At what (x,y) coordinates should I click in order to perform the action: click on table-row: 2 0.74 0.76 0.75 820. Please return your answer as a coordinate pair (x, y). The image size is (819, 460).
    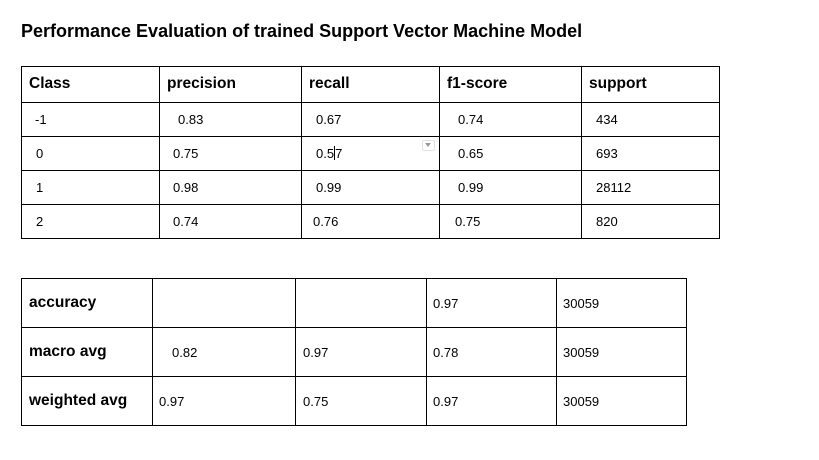
    Looking at the image, I should click on (370, 221).